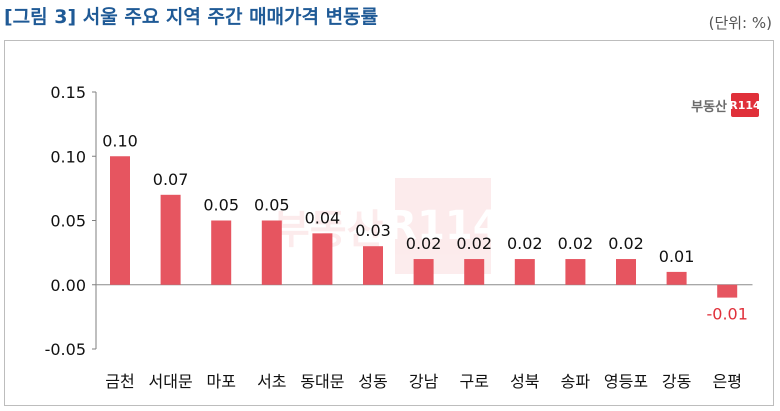  Describe the element at coordinates (373, 230) in the screenshot. I see `data-label: 0.03` at that location.